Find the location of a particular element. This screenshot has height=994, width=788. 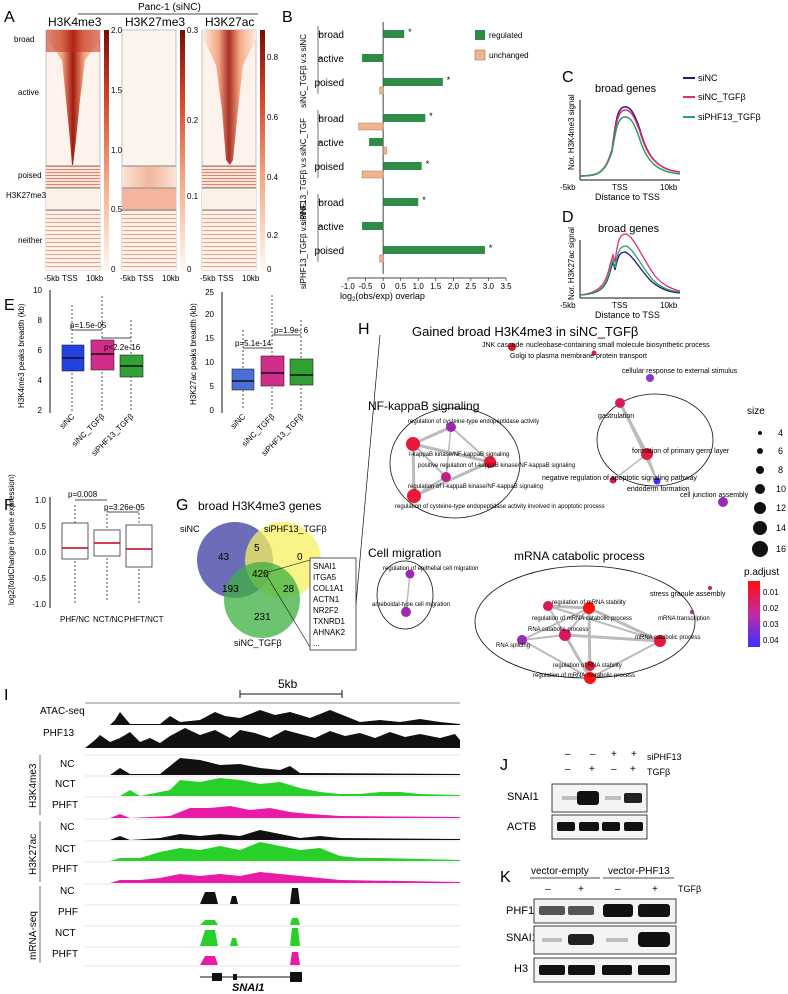

hm2-x-left: -5kb is located at coordinates (128, 278).